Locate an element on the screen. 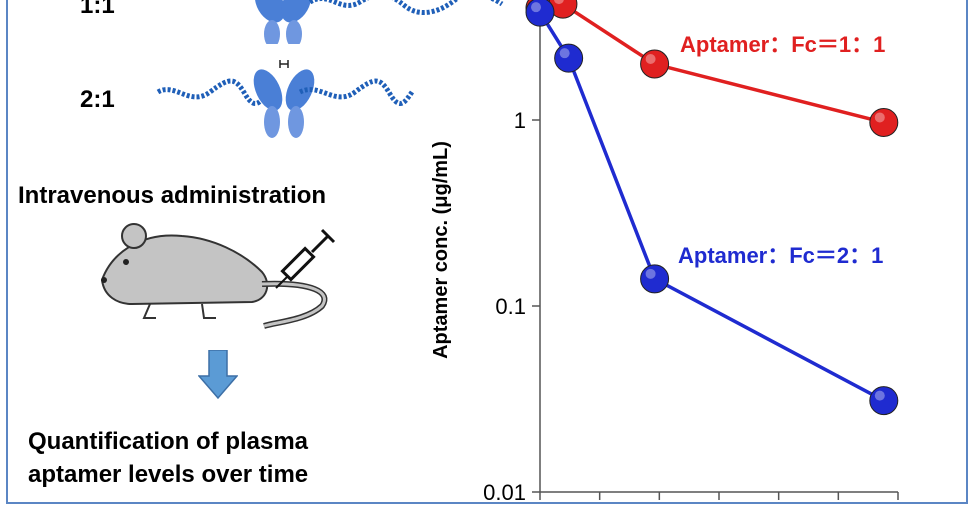  mouse-illustration is located at coordinates (214, 276).